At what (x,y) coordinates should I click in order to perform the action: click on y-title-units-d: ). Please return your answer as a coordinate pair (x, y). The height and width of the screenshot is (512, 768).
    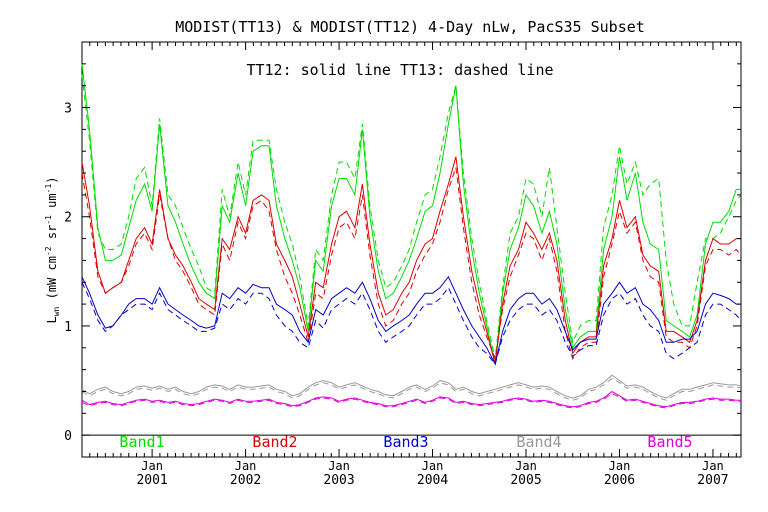
    Looking at the image, I should click on (52, 180).